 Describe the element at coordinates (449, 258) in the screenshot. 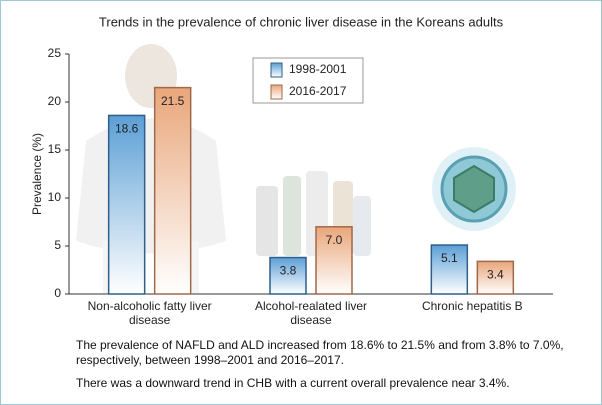

I see `value-label: 5.1` at that location.